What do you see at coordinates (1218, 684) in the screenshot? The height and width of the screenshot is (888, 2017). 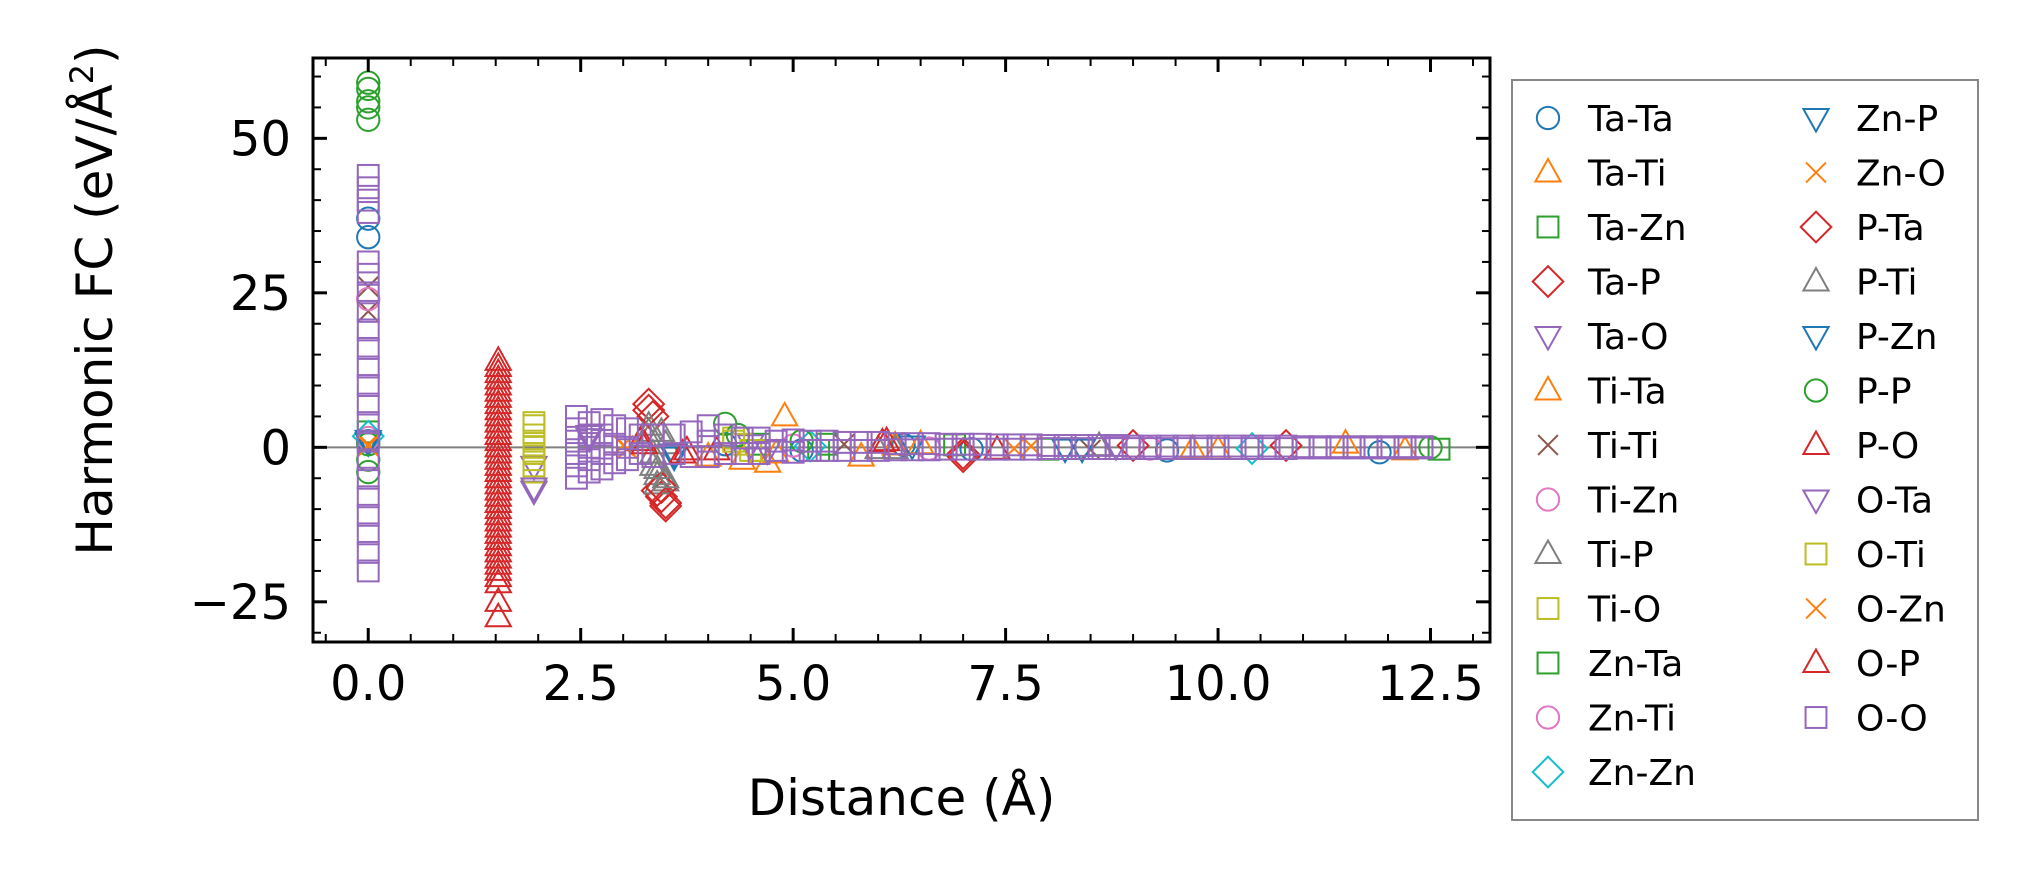 I see `x-tick-label: 10.0` at bounding box center [1218, 684].